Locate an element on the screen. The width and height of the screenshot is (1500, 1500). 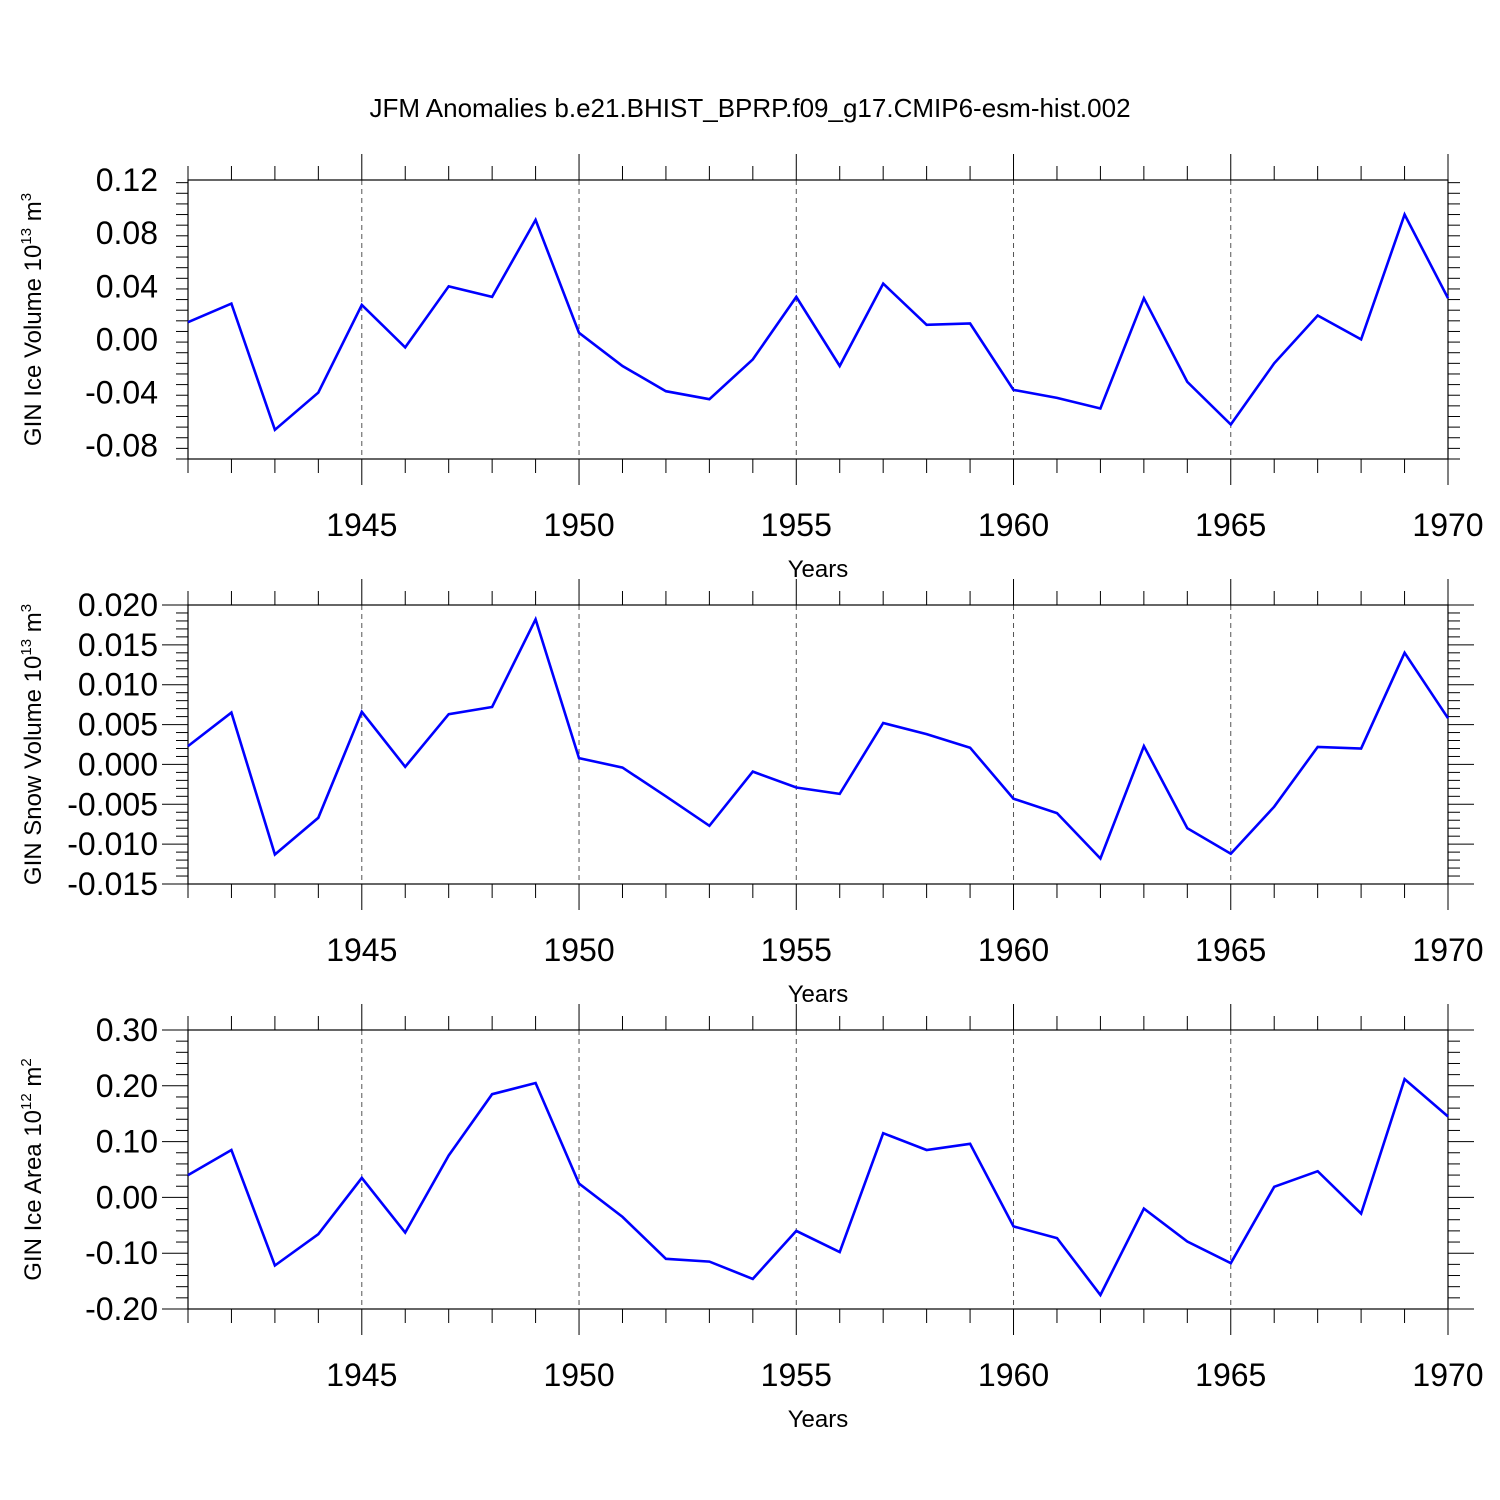
y-axis-label: GIN Ice Area 1012 m2 is located at coordinates (32, 1169).